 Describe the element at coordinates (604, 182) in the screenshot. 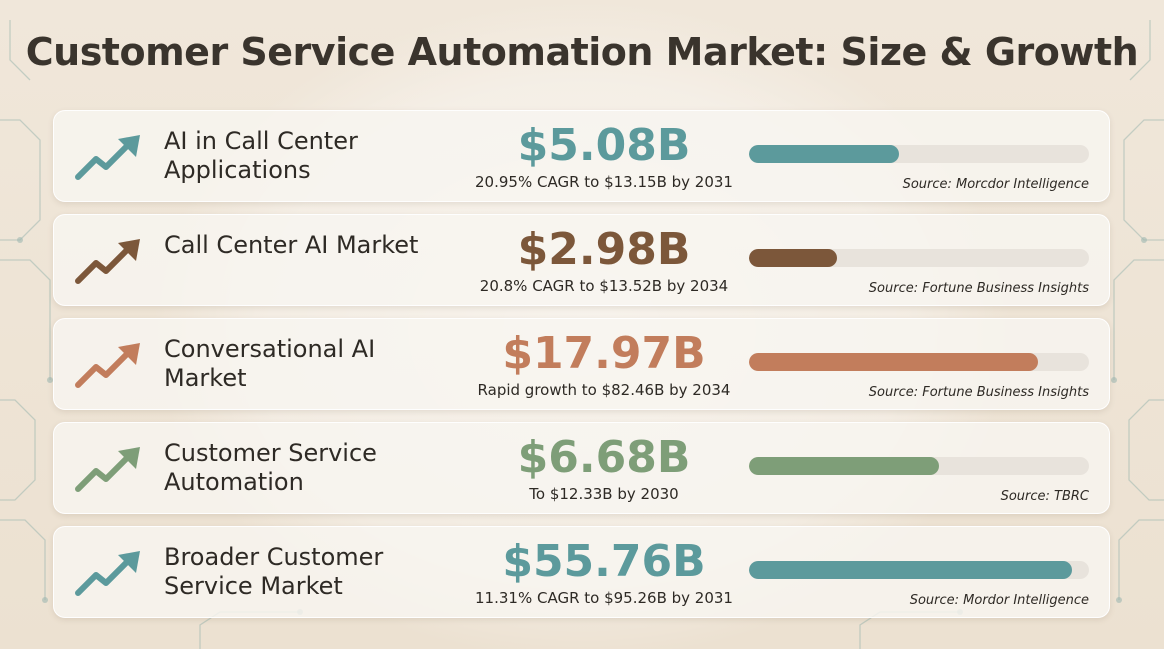

I see `growth-note: 20.95% CAGR to $13.15B by 2031` at that location.